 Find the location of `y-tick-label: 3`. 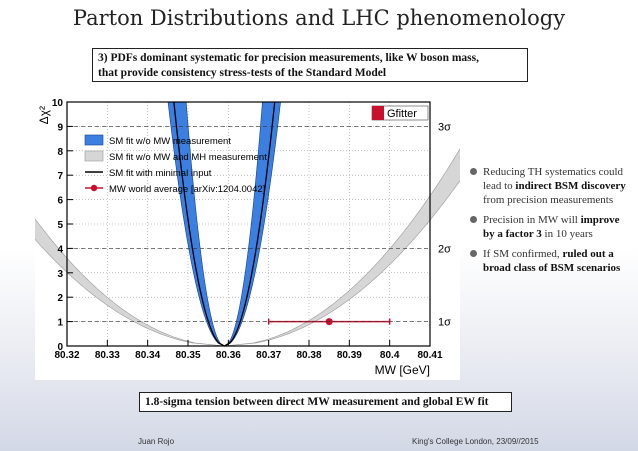

y-tick-label: 3 is located at coordinates (60, 274).